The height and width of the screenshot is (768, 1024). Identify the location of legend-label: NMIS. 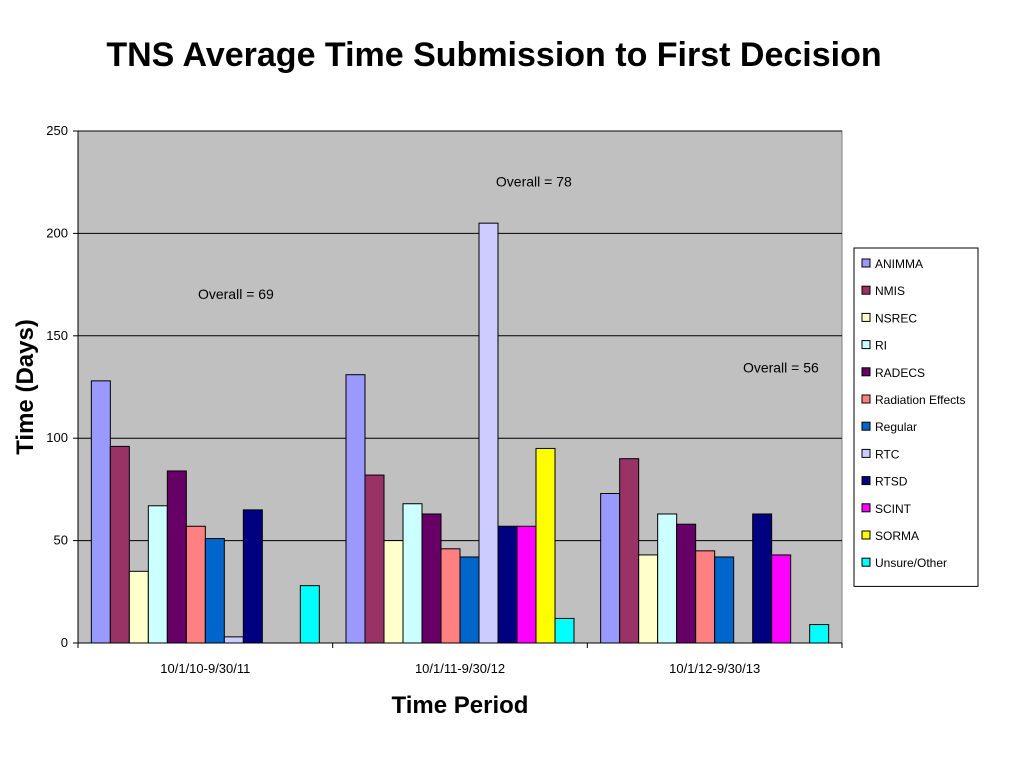
(890, 291).